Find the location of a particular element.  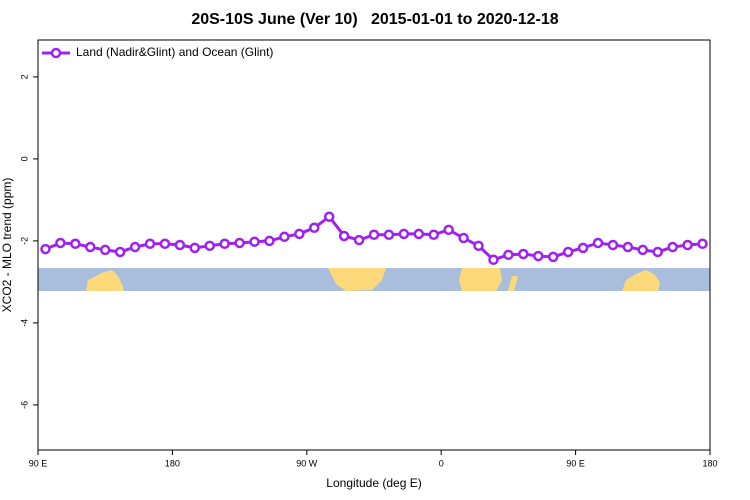

map-strip is located at coordinates (374, 279).